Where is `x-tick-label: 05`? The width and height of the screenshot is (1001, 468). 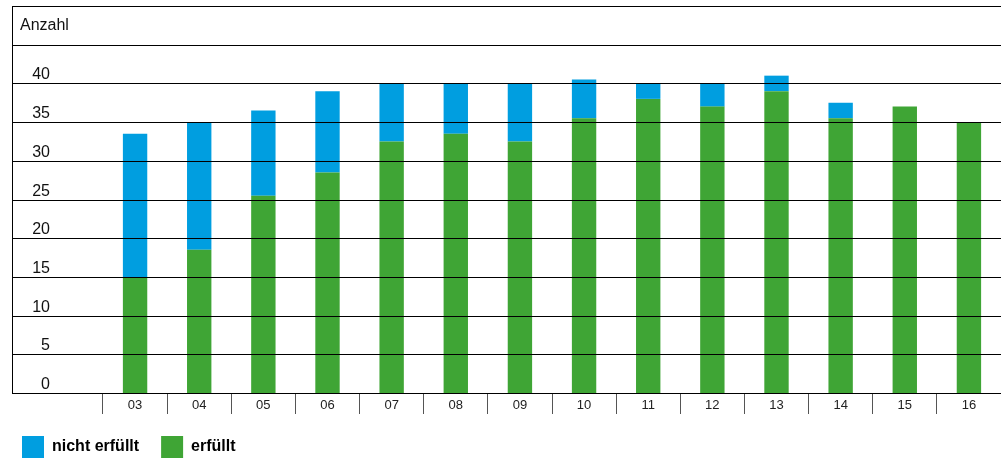
x-tick-label: 05 is located at coordinates (263, 404).